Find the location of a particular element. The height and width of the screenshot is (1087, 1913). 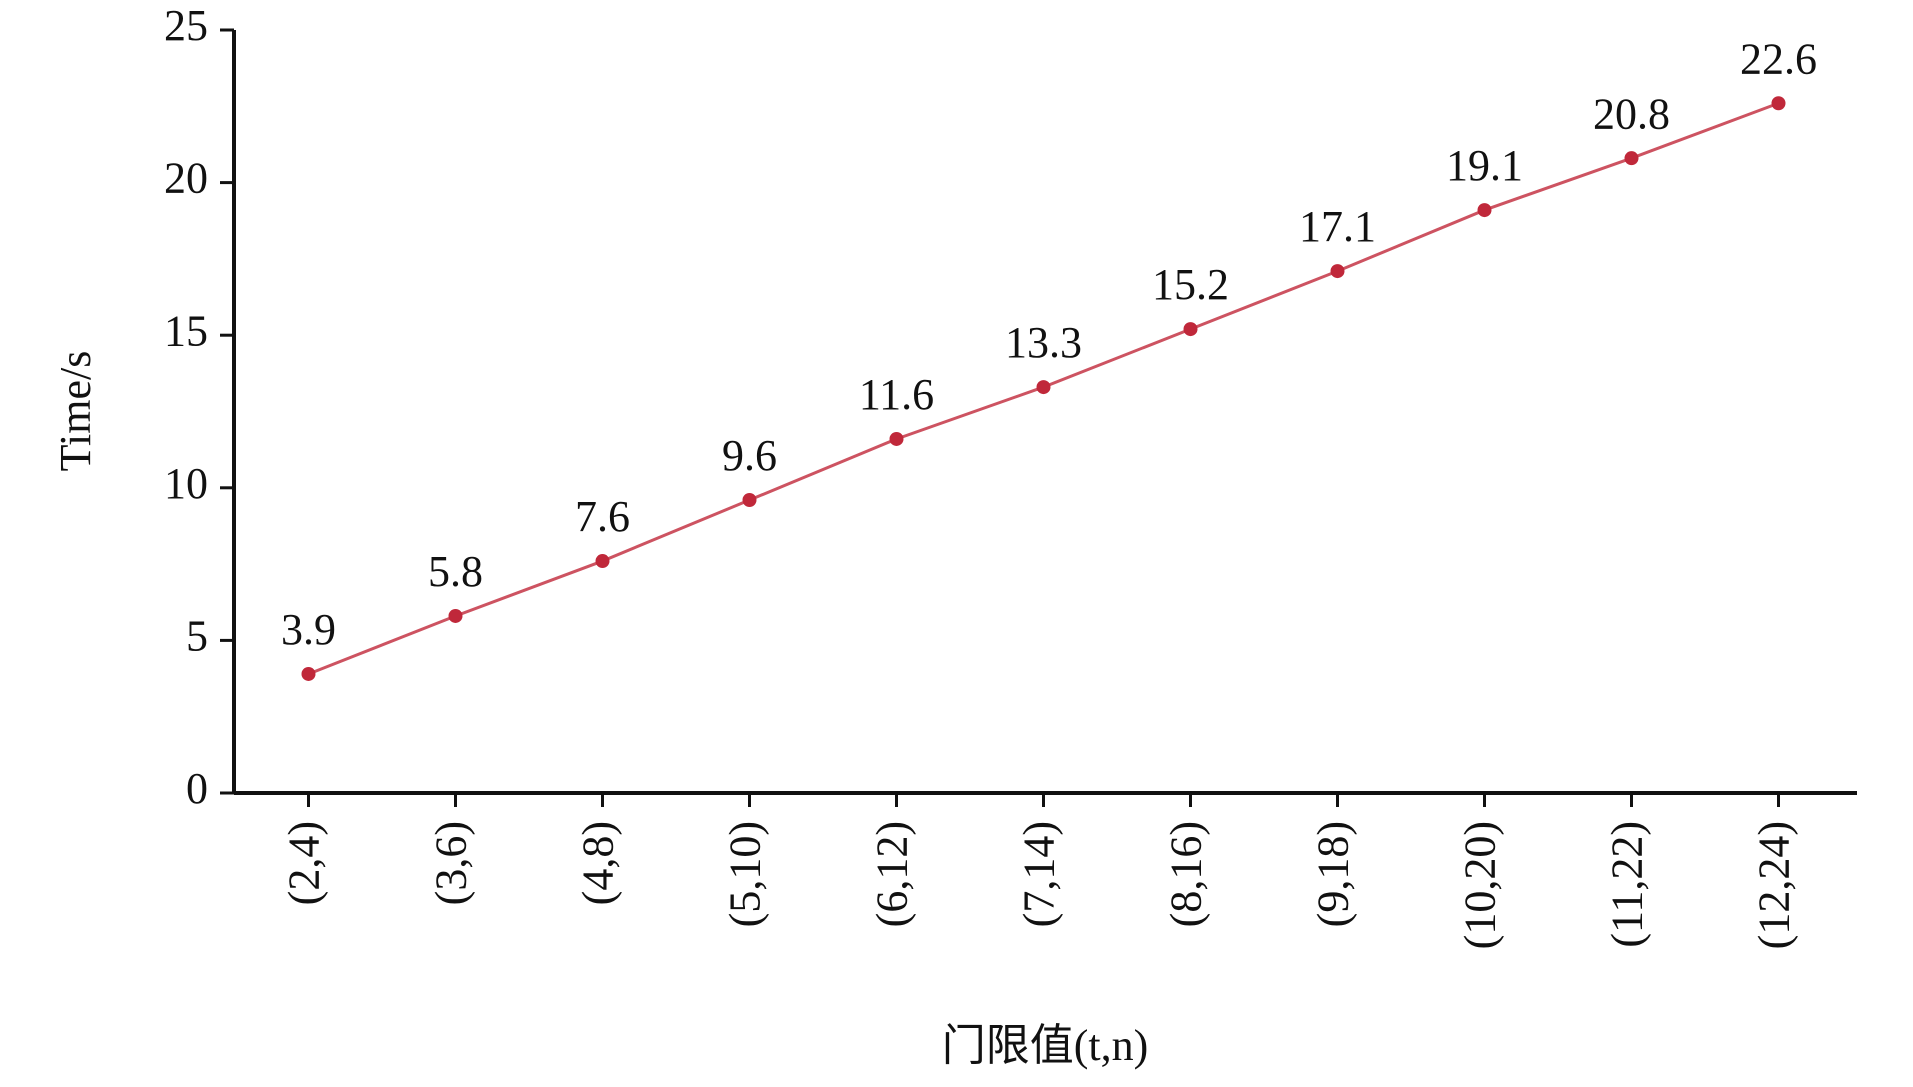

x-tick-label: (5,10) is located at coordinates (745, 874).